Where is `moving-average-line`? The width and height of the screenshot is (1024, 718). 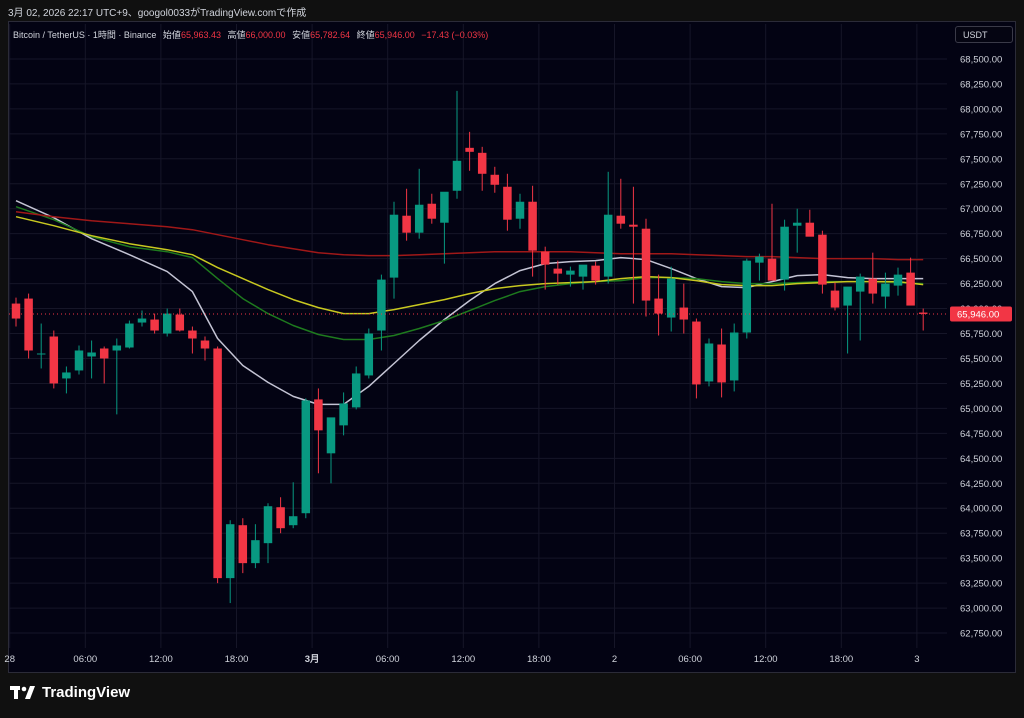
moving-average-line is located at coordinates (469, 265).